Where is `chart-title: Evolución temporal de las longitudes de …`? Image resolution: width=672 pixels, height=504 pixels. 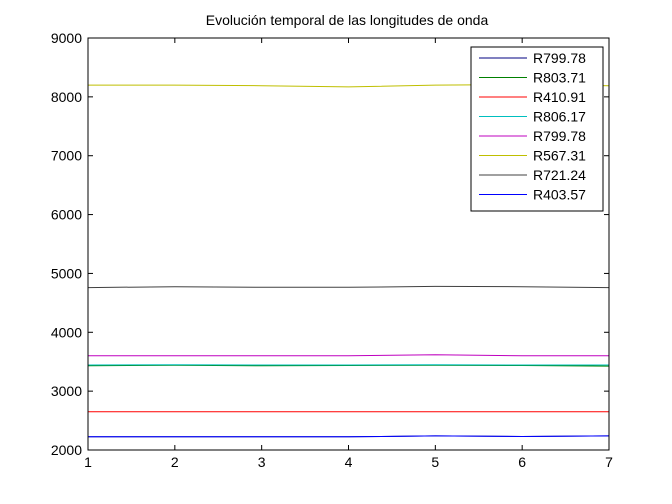
chart-title: Evolución temporal de las longitudes de … is located at coordinates (347, 20).